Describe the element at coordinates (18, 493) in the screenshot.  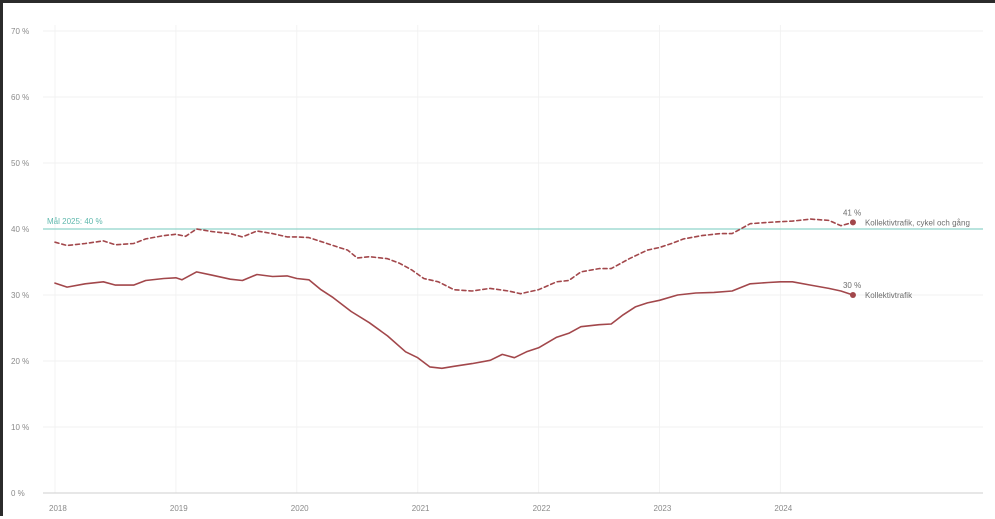
I see `y-tick-label: 0 %` at that location.